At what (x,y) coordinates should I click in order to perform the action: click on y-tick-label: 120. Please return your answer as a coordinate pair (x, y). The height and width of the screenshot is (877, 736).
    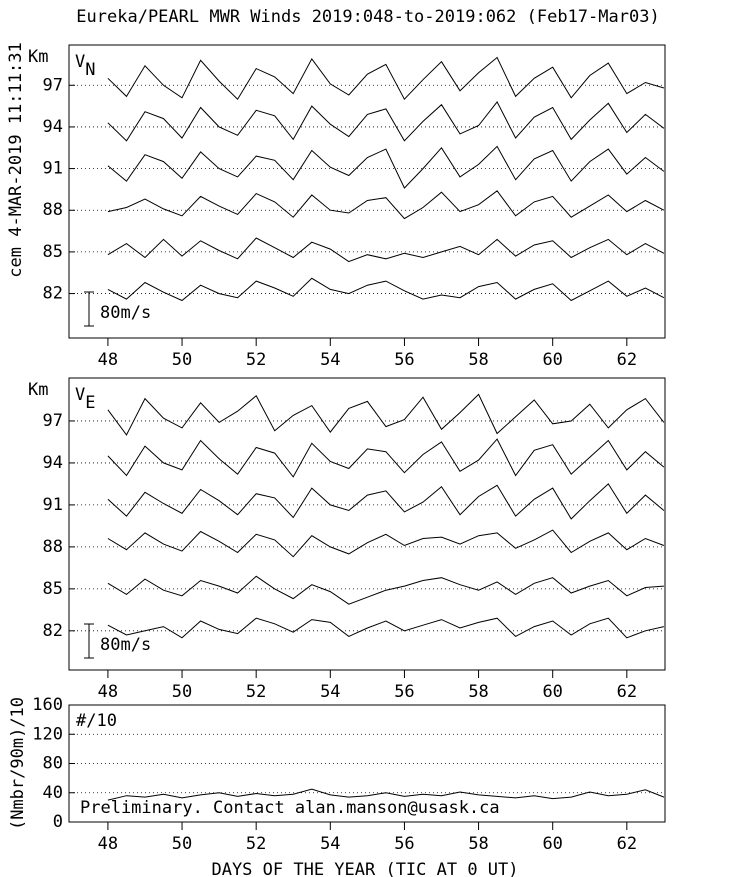
    Looking at the image, I should click on (47, 734).